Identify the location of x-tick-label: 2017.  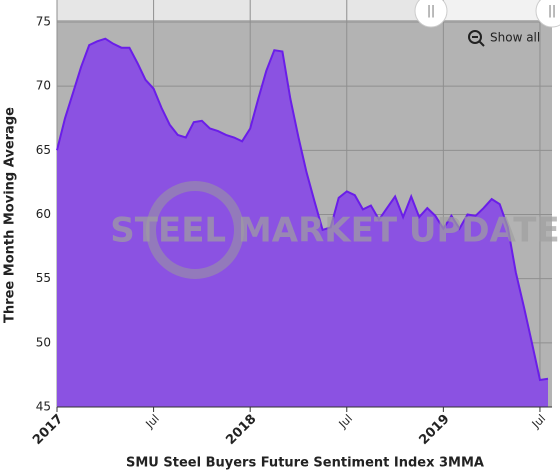
(48, 430).